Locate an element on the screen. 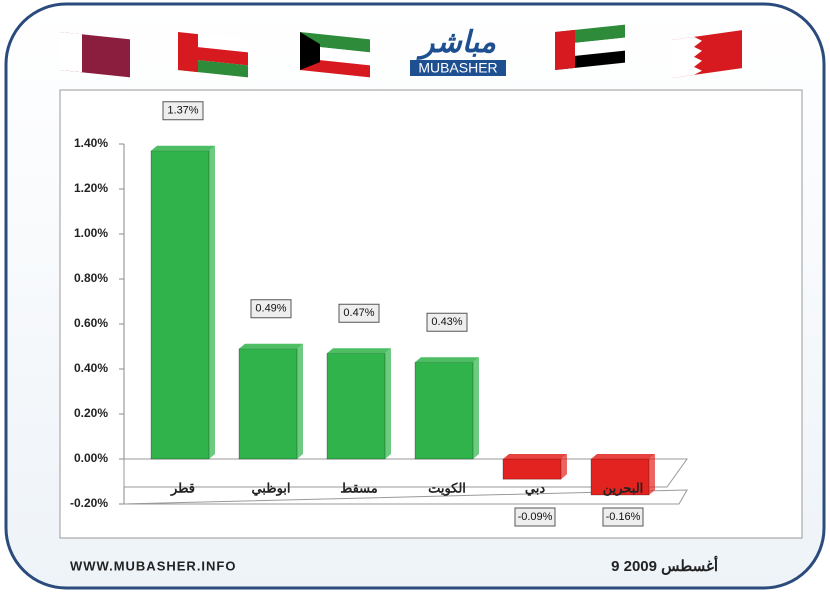  value-label: 0.47% is located at coordinates (358, 313).